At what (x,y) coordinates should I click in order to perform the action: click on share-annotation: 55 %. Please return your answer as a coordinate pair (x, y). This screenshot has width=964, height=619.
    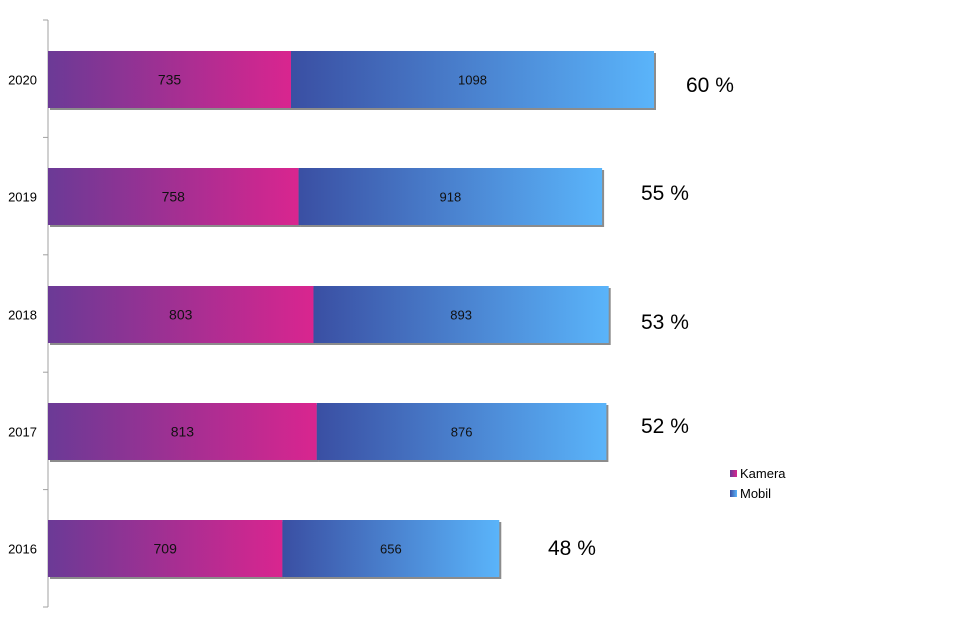
    Looking at the image, I should click on (665, 193).